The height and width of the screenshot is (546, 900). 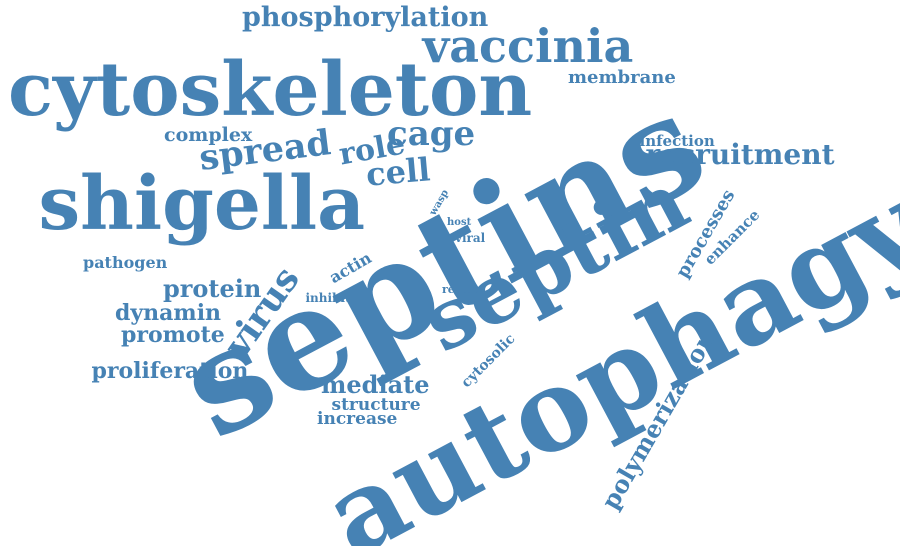 What do you see at coordinates (357, 418) in the screenshot?
I see `word-increase: increase` at bounding box center [357, 418].